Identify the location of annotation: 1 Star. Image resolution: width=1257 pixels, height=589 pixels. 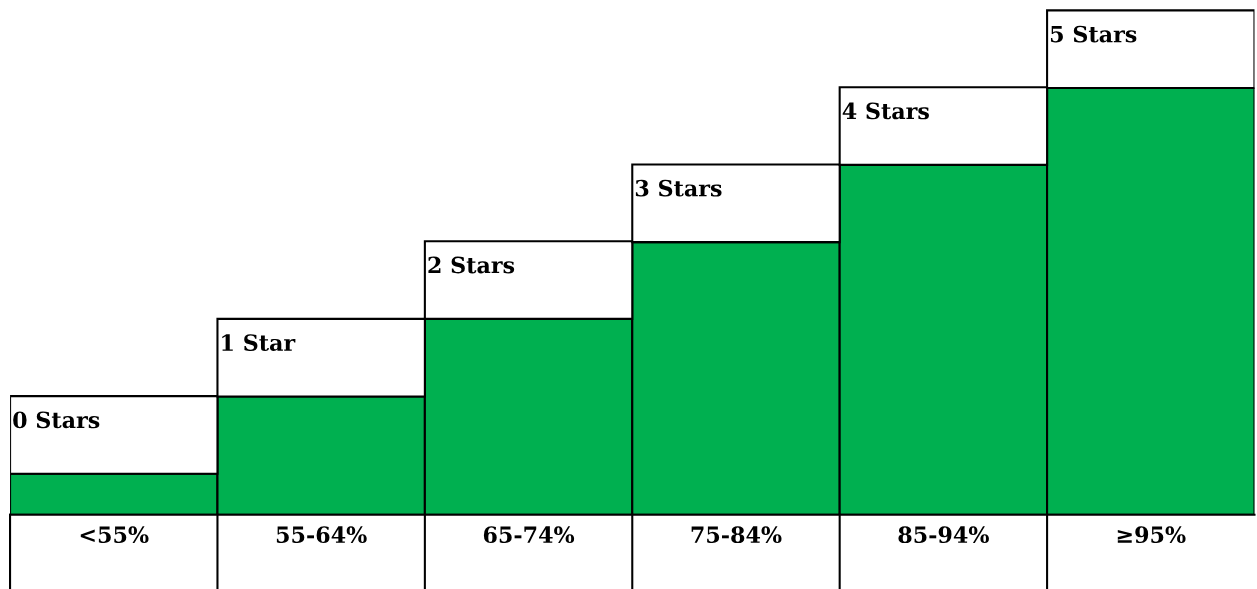
(259, 343).